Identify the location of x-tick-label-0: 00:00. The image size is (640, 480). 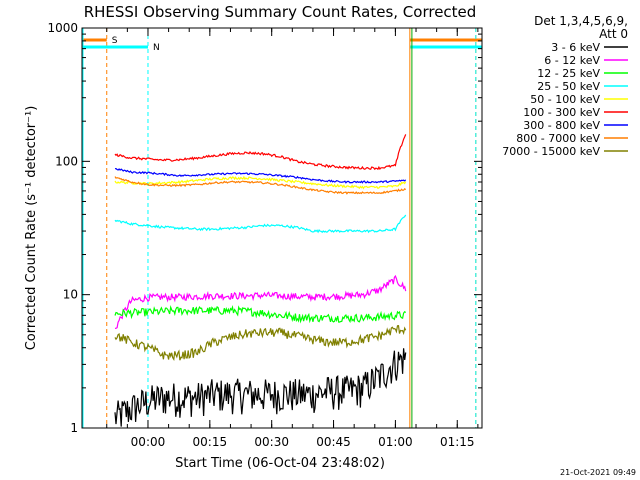
(148, 442).